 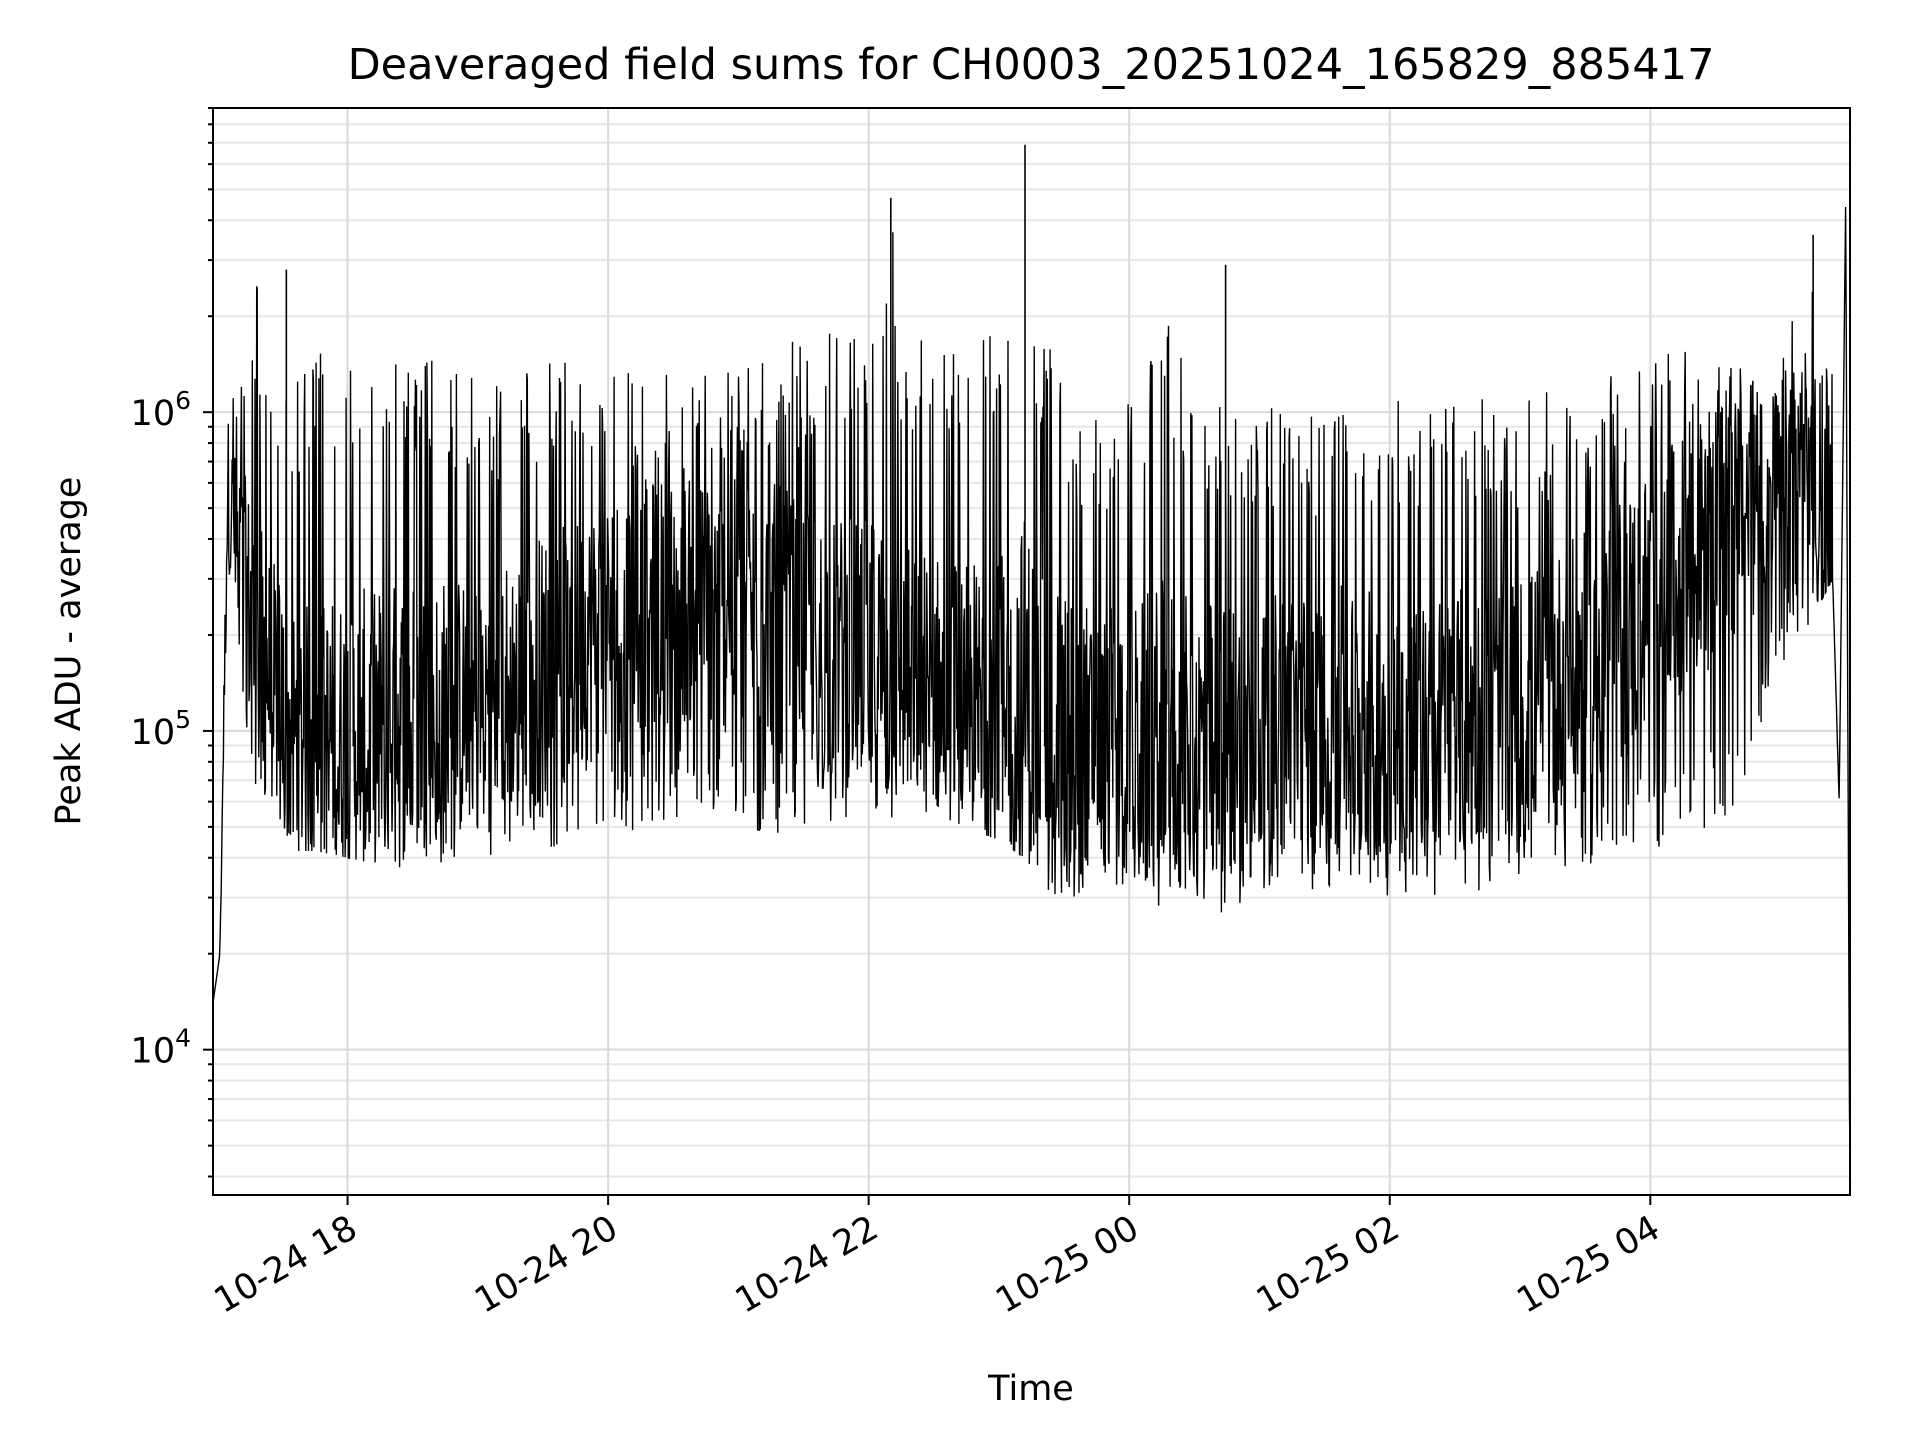 I want to click on y-tick-exponent: 6, so click(x=183, y=400).